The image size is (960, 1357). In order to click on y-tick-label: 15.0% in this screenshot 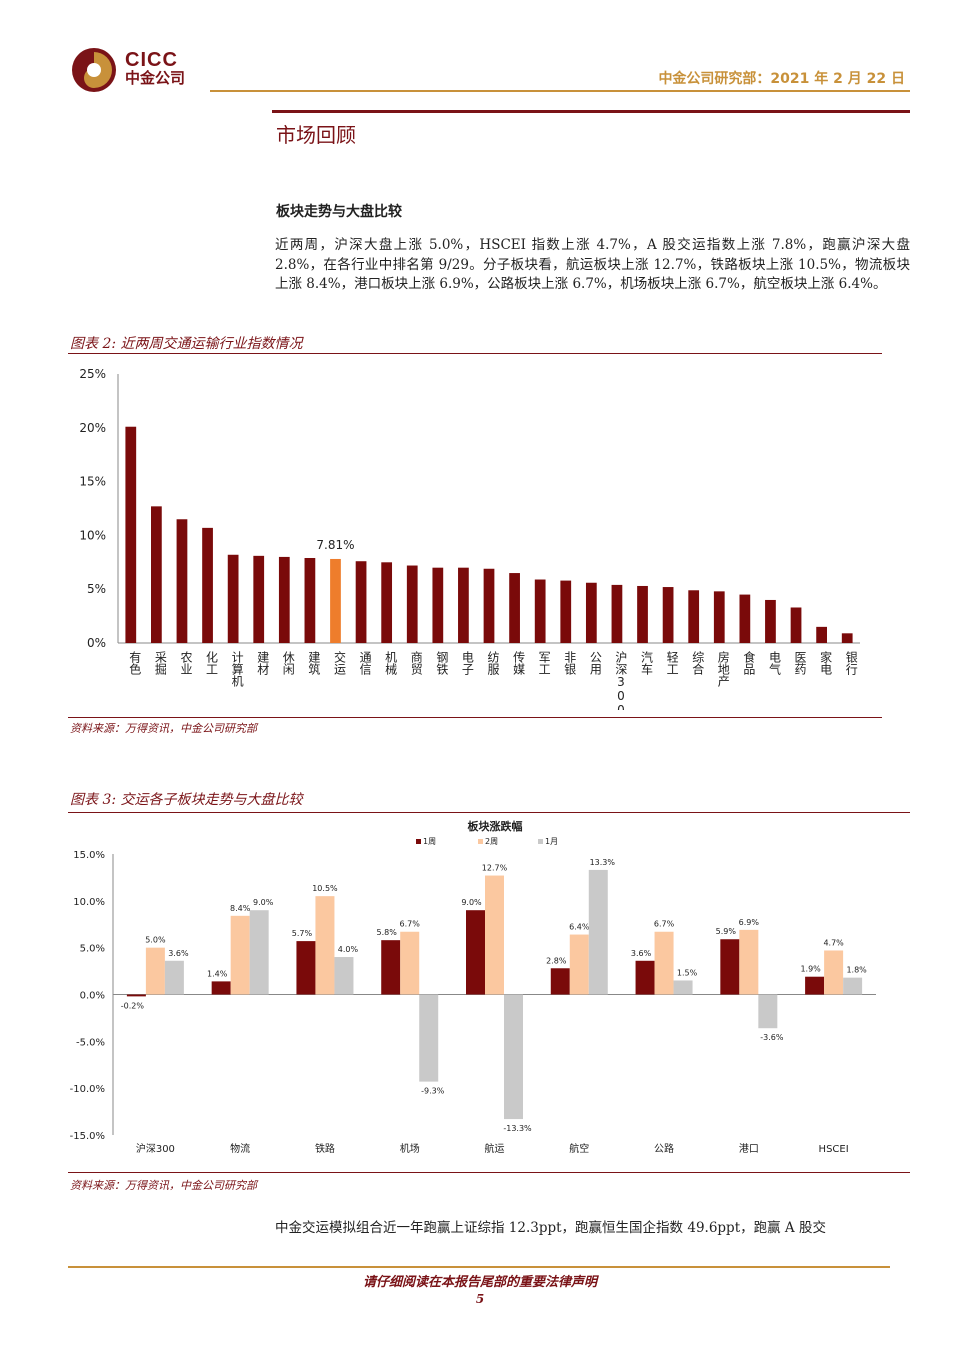, I will do `click(89, 855)`.